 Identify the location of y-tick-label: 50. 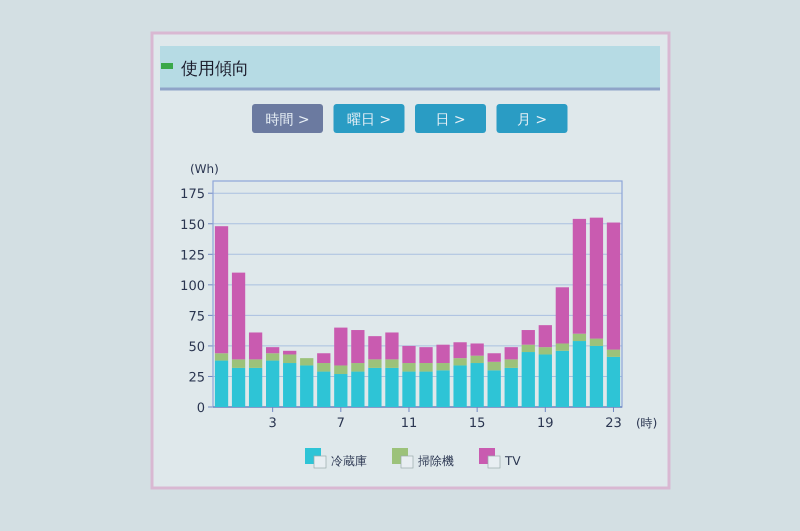
(196, 347).